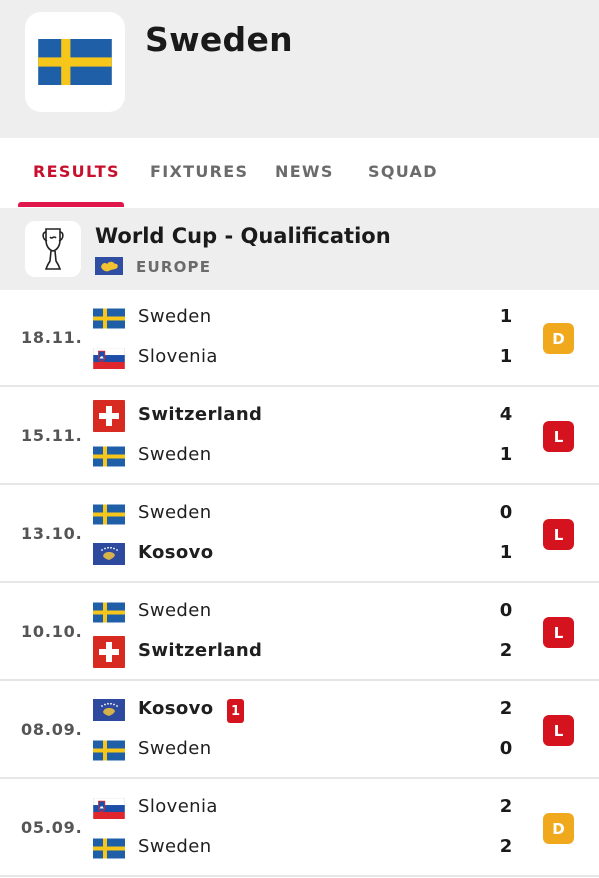  Describe the element at coordinates (52, 827) in the screenshot. I see `match-date: 05.09.` at that location.